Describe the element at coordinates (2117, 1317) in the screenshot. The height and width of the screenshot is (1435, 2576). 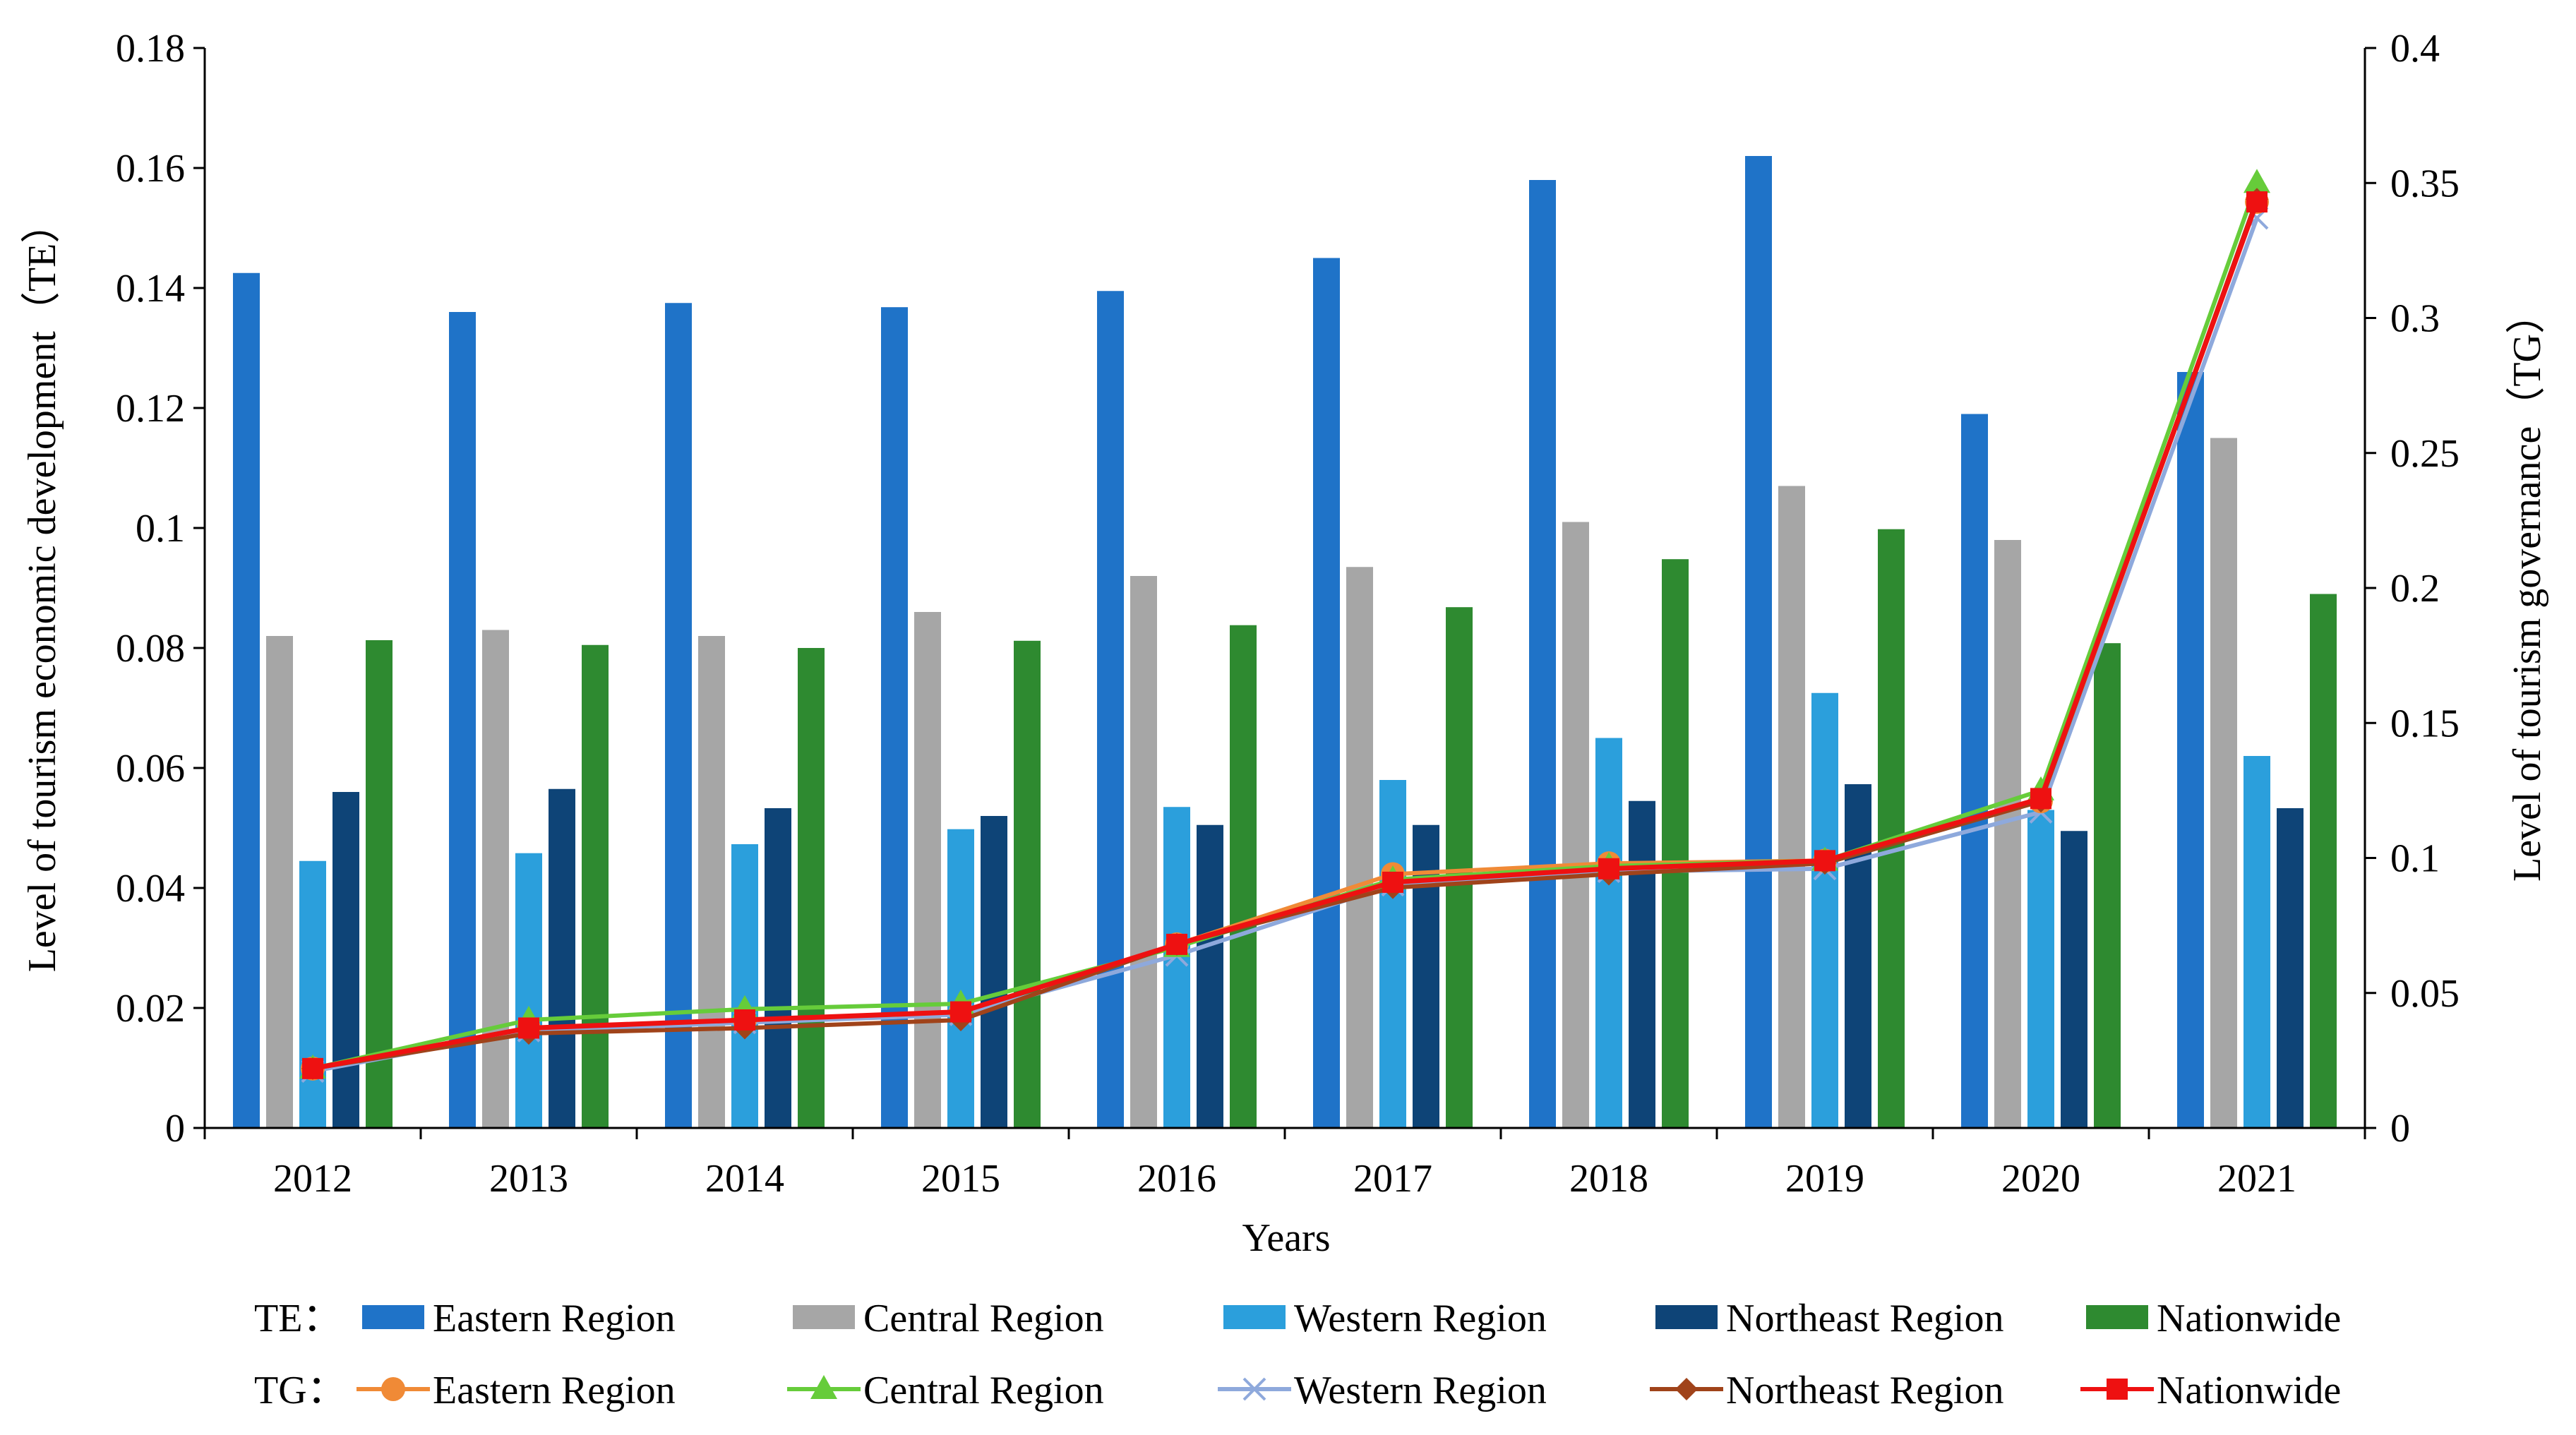
I see `legend-te-swatch-nationwide` at that location.